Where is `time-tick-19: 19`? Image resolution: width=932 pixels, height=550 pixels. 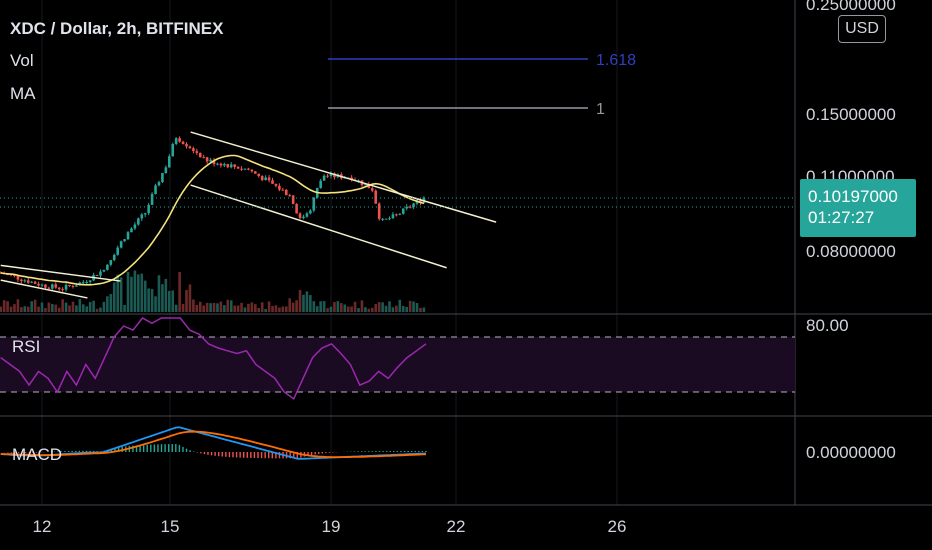 time-tick-19: 19 is located at coordinates (331, 526).